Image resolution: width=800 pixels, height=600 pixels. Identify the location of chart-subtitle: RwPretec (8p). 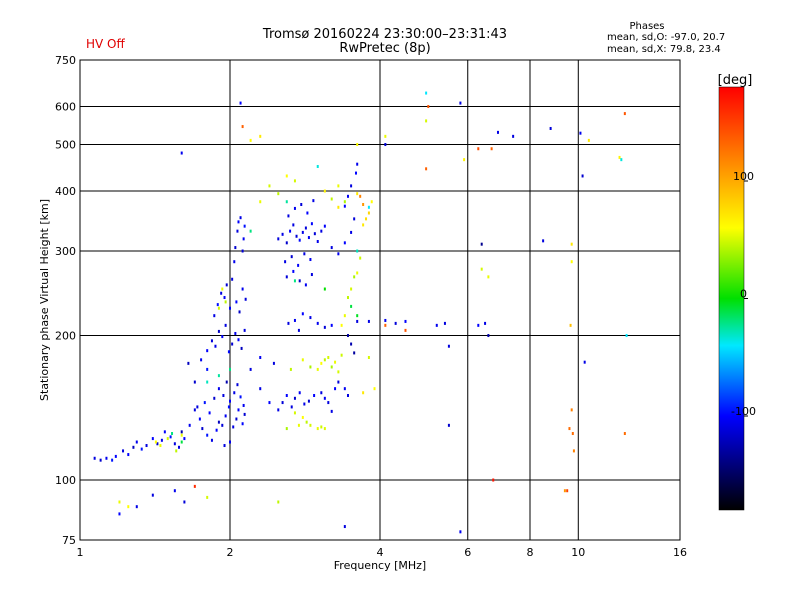
(385, 48).